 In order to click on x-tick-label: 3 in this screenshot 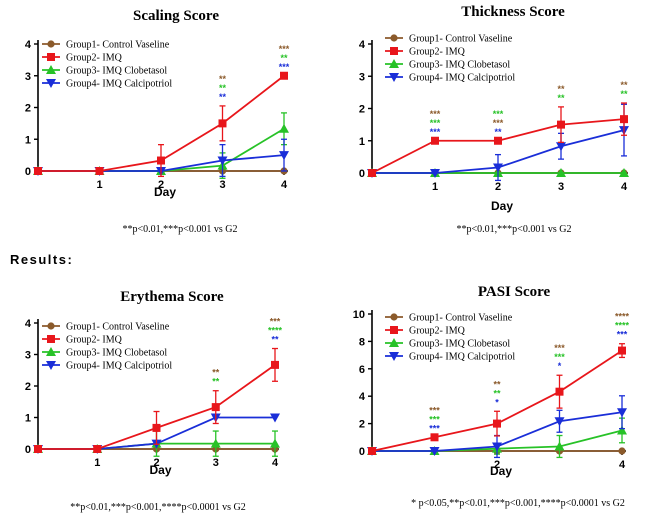, I will do `click(216, 463)`.